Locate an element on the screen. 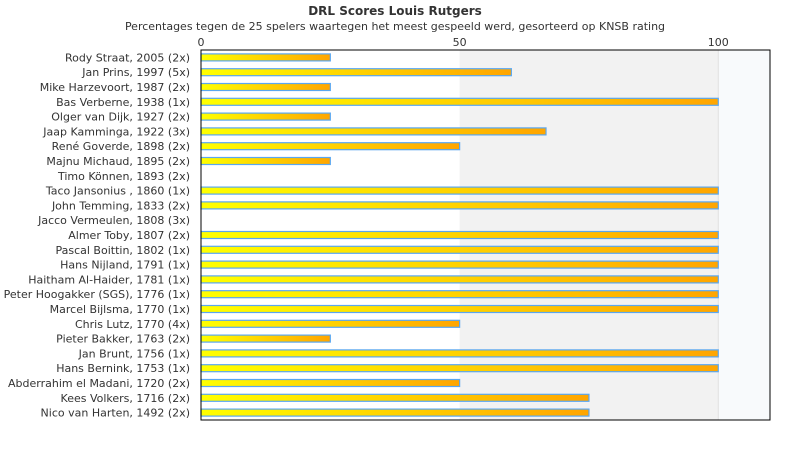 The image size is (790, 450). category-label: Haitham Al-Haider, 1781 (1x) is located at coordinates (109, 279).